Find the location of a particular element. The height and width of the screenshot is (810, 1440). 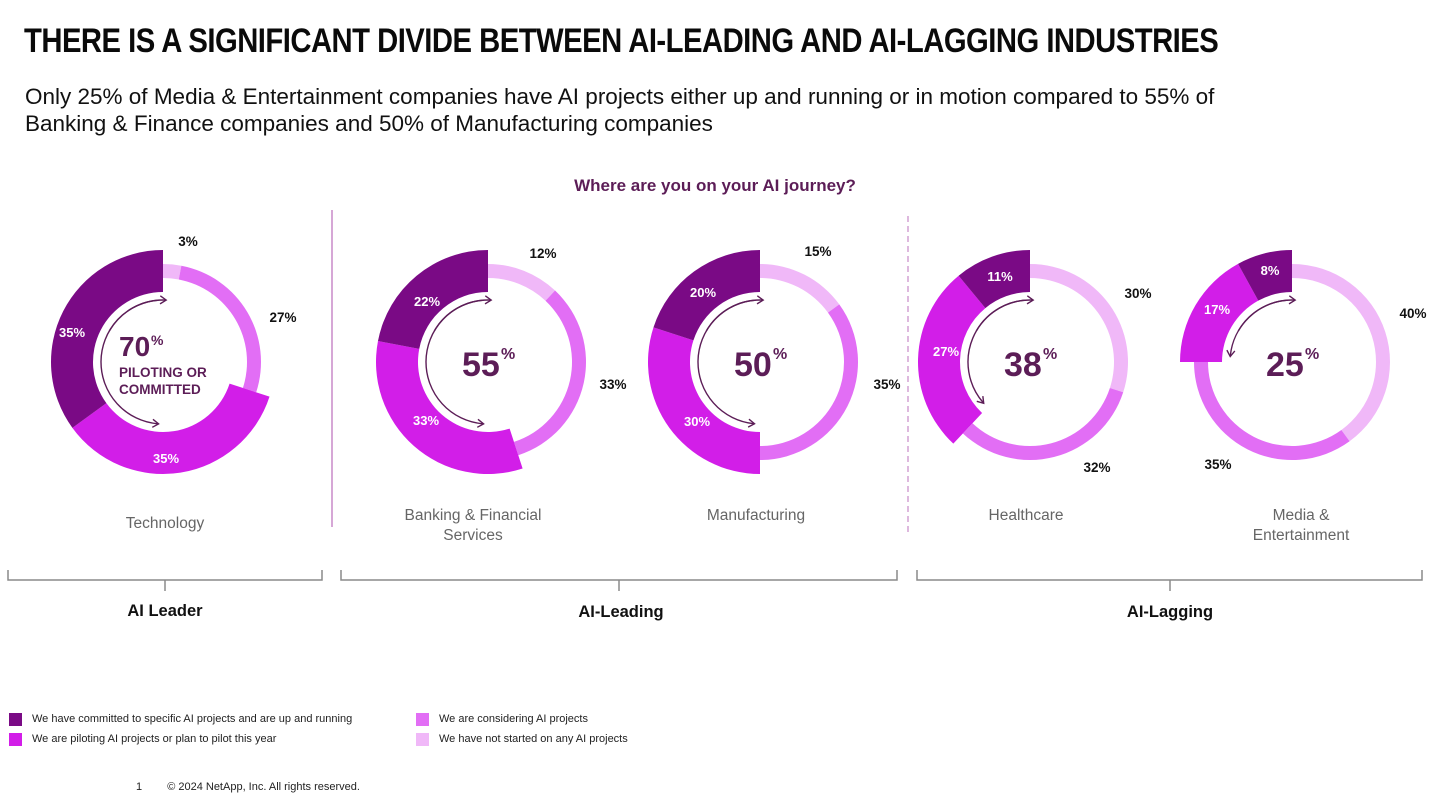

donut-media-entertainment: 25 % 8% 17% 40% 35% is located at coordinates (1303, 361).